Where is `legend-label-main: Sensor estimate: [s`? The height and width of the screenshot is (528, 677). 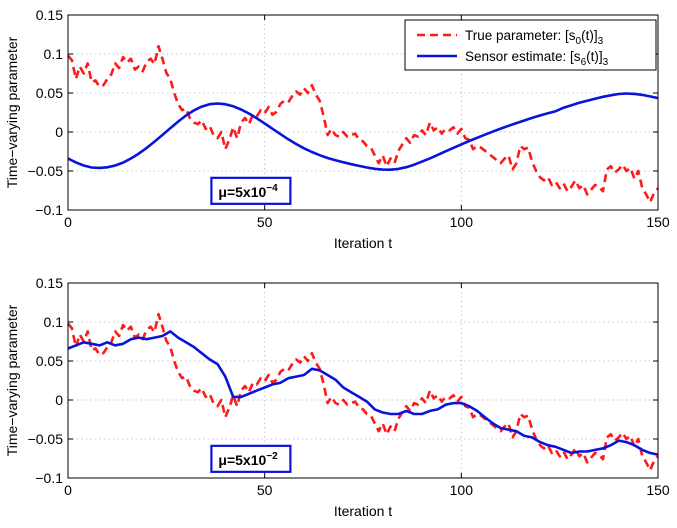 legend-label-main: Sensor estimate: [s is located at coordinates (523, 56).